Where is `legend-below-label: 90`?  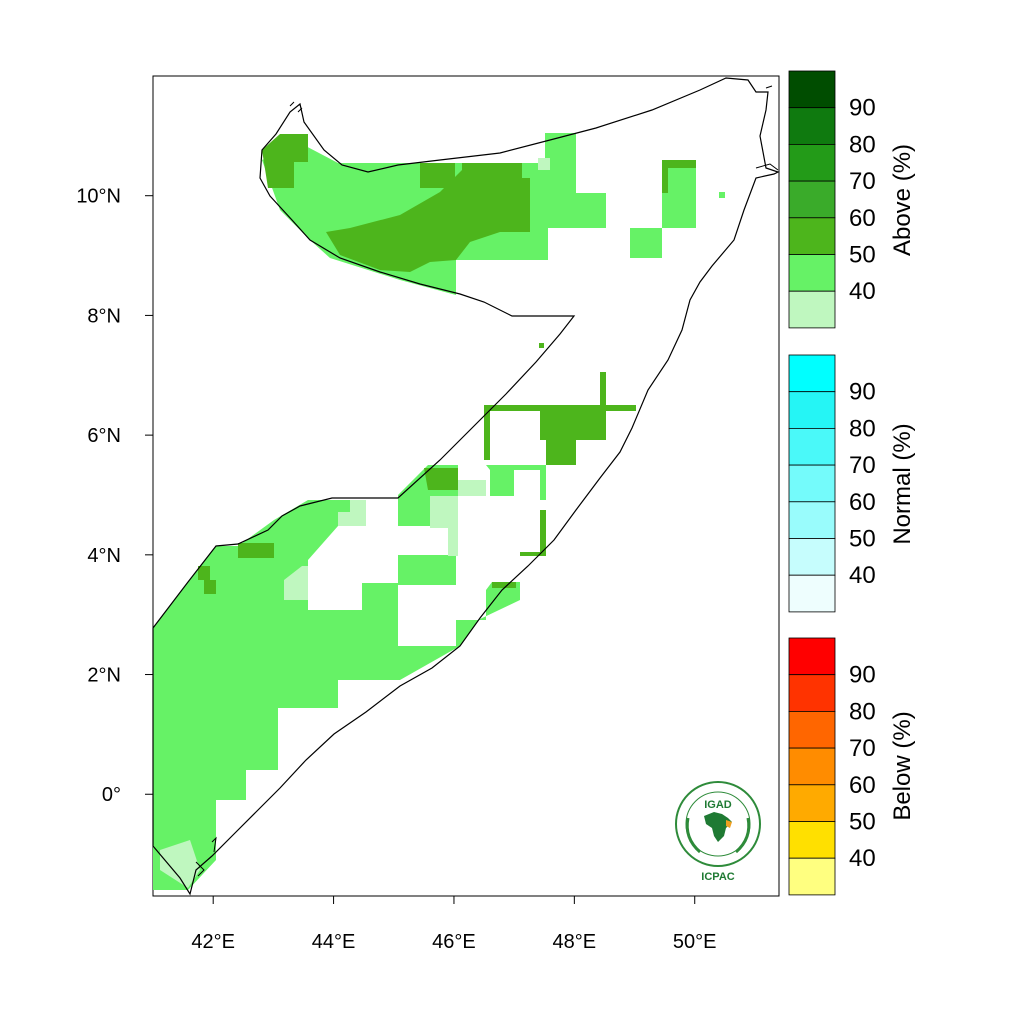
legend-below-label: 90 is located at coordinates (862, 675).